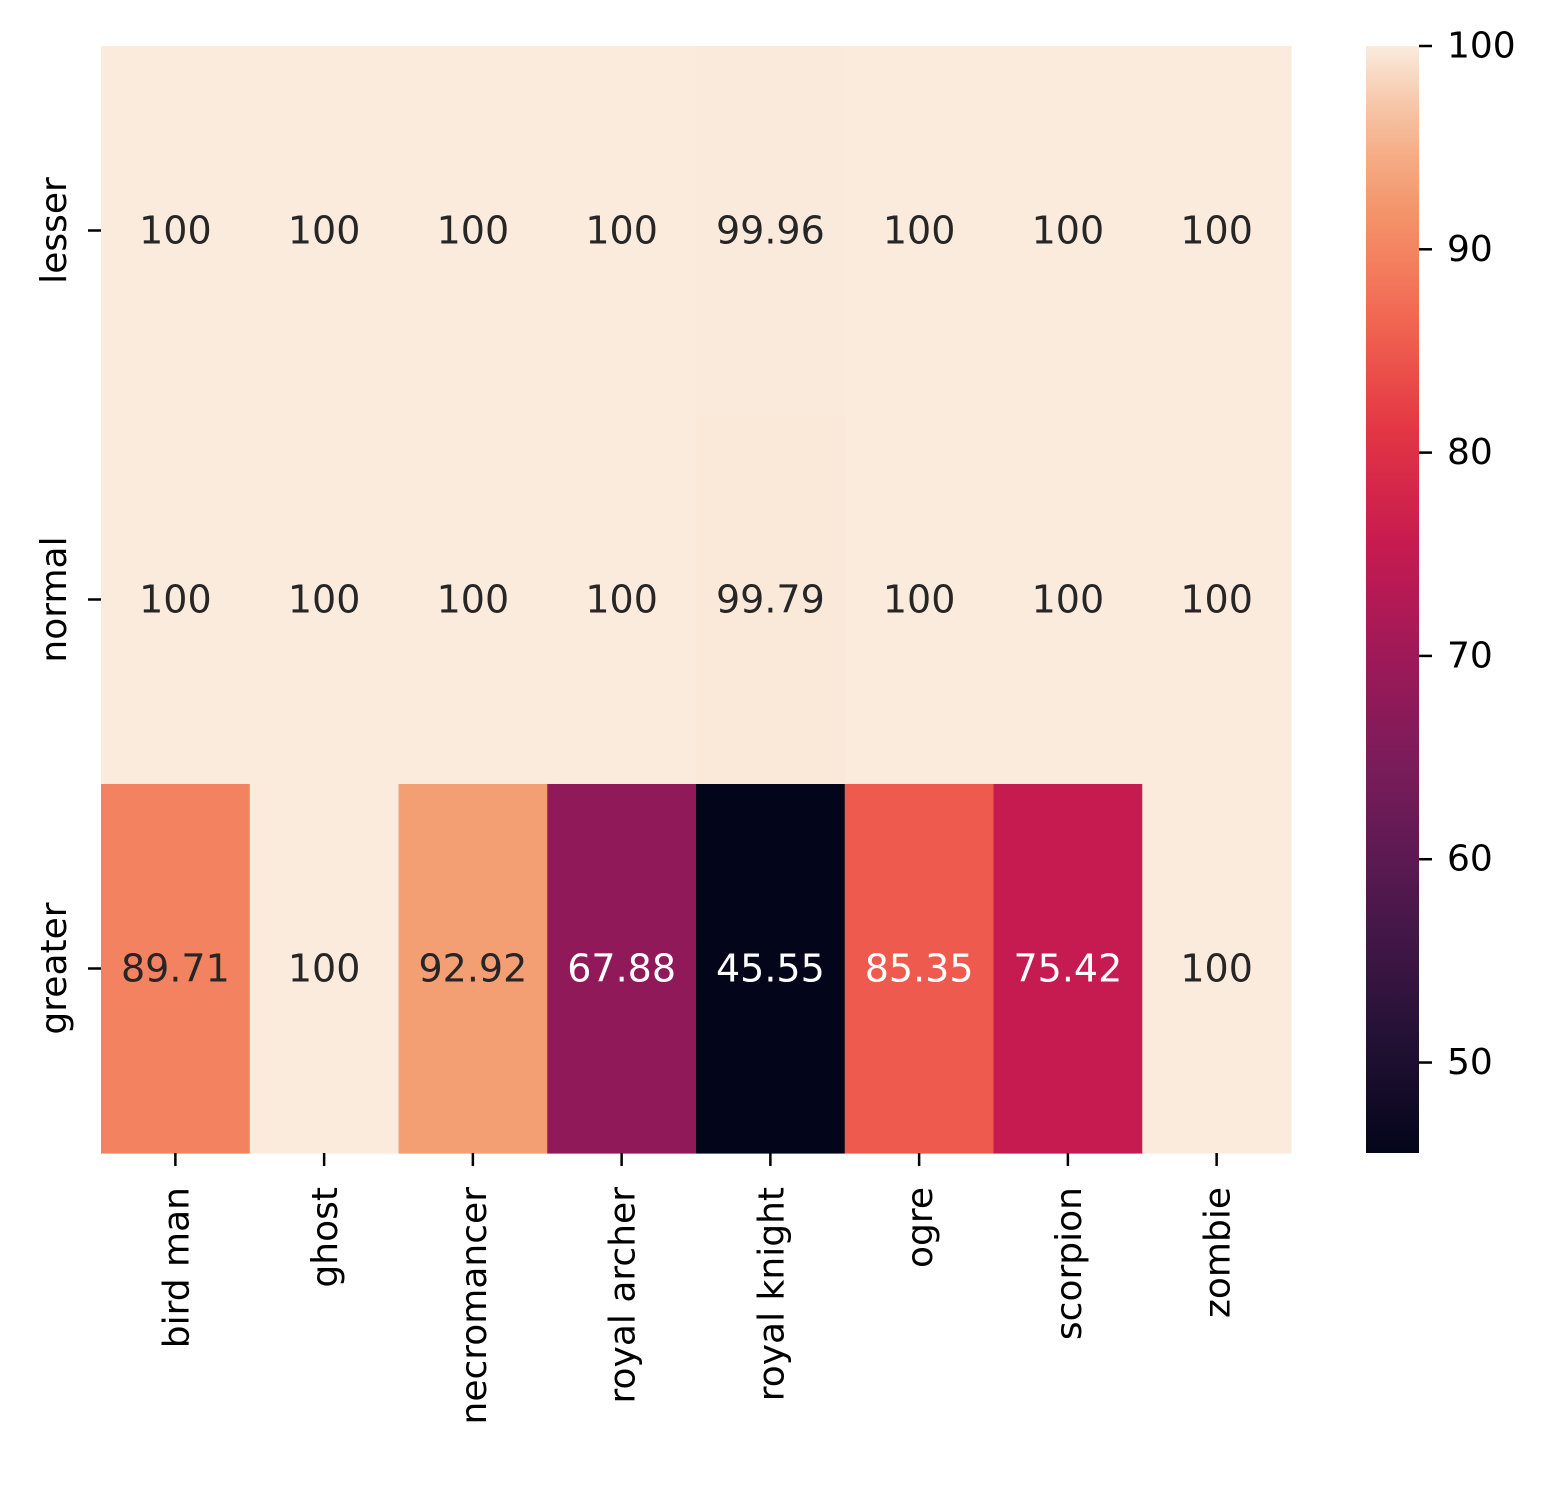  I want to click on y-tick-label: greater, so click(54, 968).